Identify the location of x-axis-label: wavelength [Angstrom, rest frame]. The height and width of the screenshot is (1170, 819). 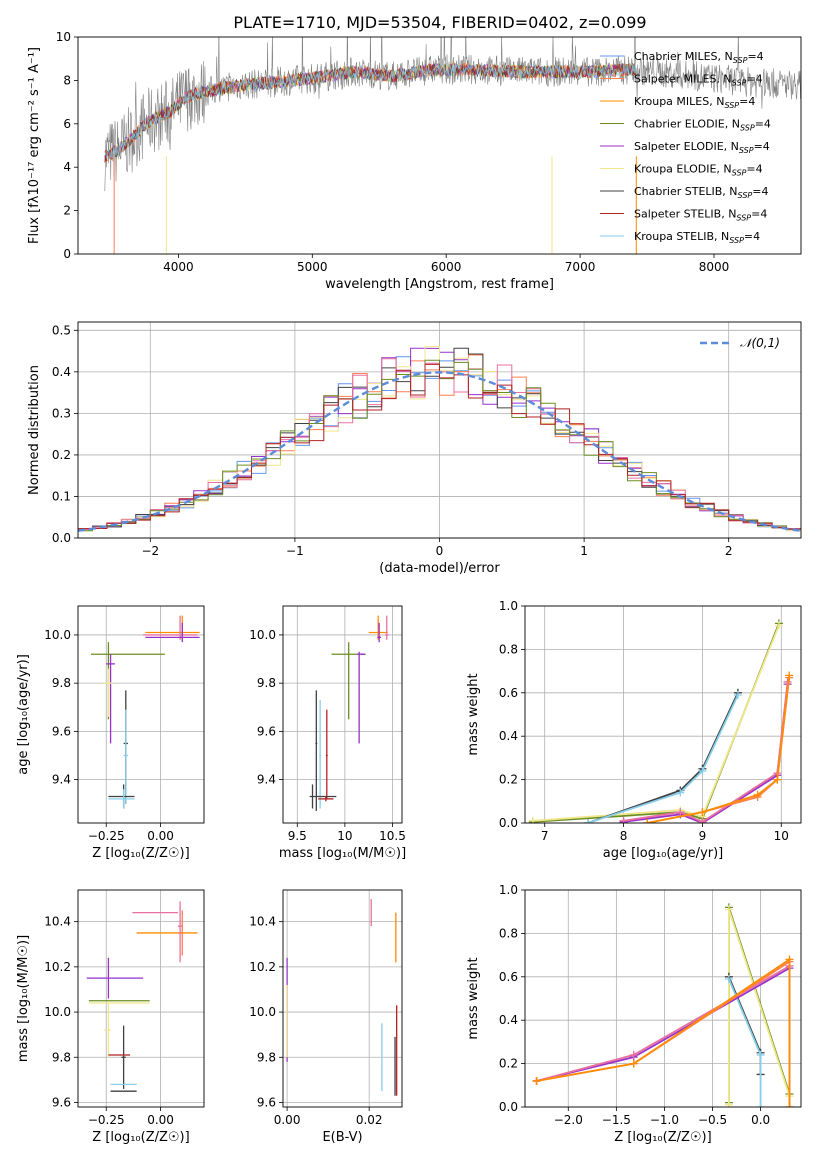
(439, 284).